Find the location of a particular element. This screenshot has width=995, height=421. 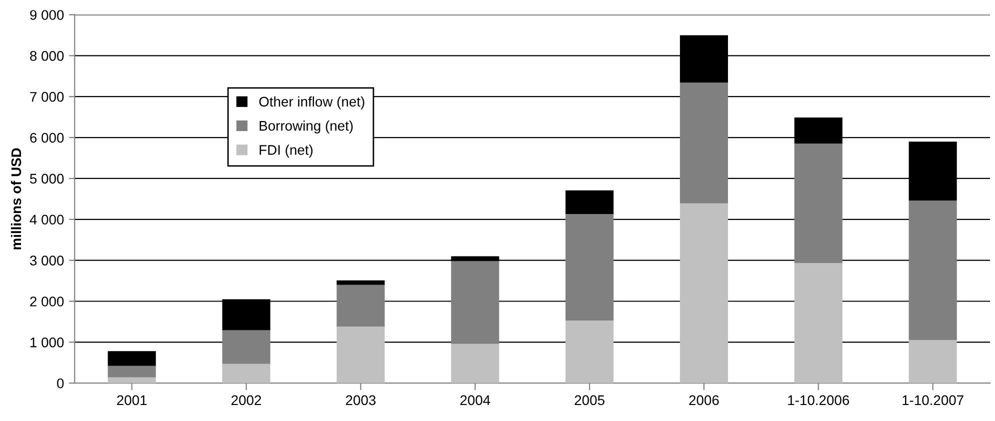

x-tick-label: 2006 is located at coordinates (704, 400).